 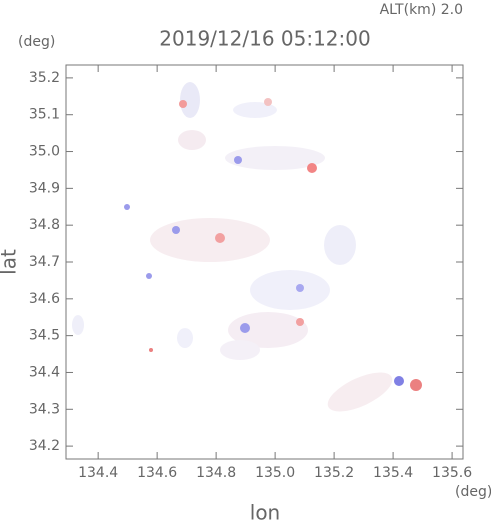 What do you see at coordinates (157, 473) in the screenshot?
I see `x-tick-label: 134.6` at bounding box center [157, 473].